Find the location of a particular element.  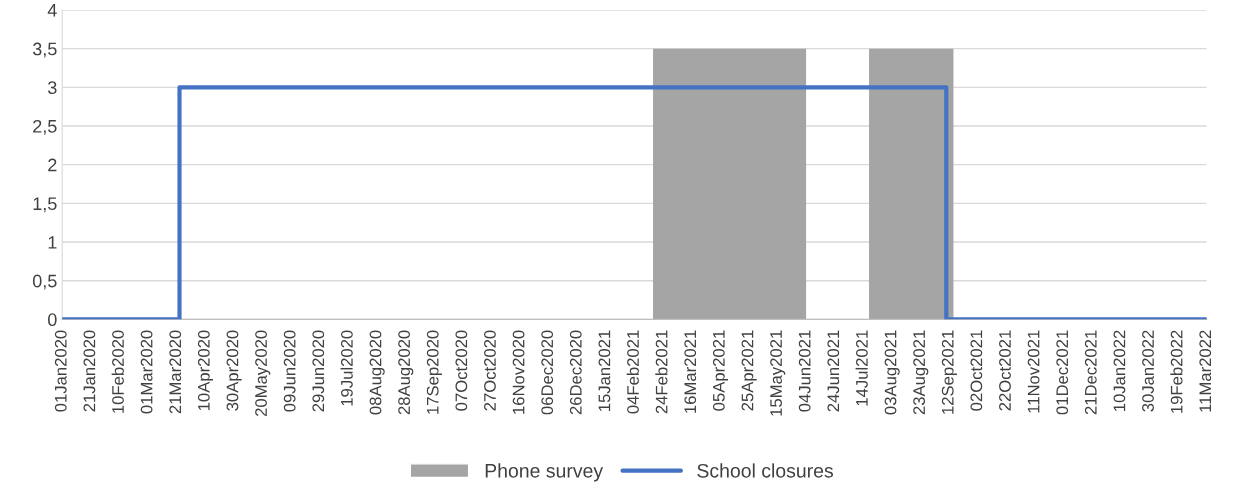

legend-label: School closures is located at coordinates (765, 470).